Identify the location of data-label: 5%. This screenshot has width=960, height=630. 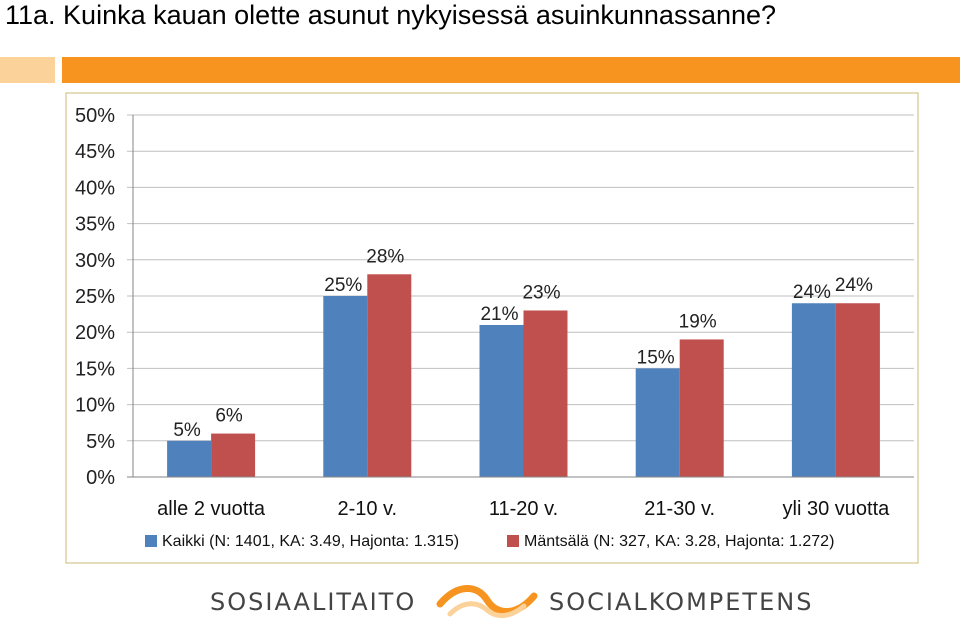
(187, 430).